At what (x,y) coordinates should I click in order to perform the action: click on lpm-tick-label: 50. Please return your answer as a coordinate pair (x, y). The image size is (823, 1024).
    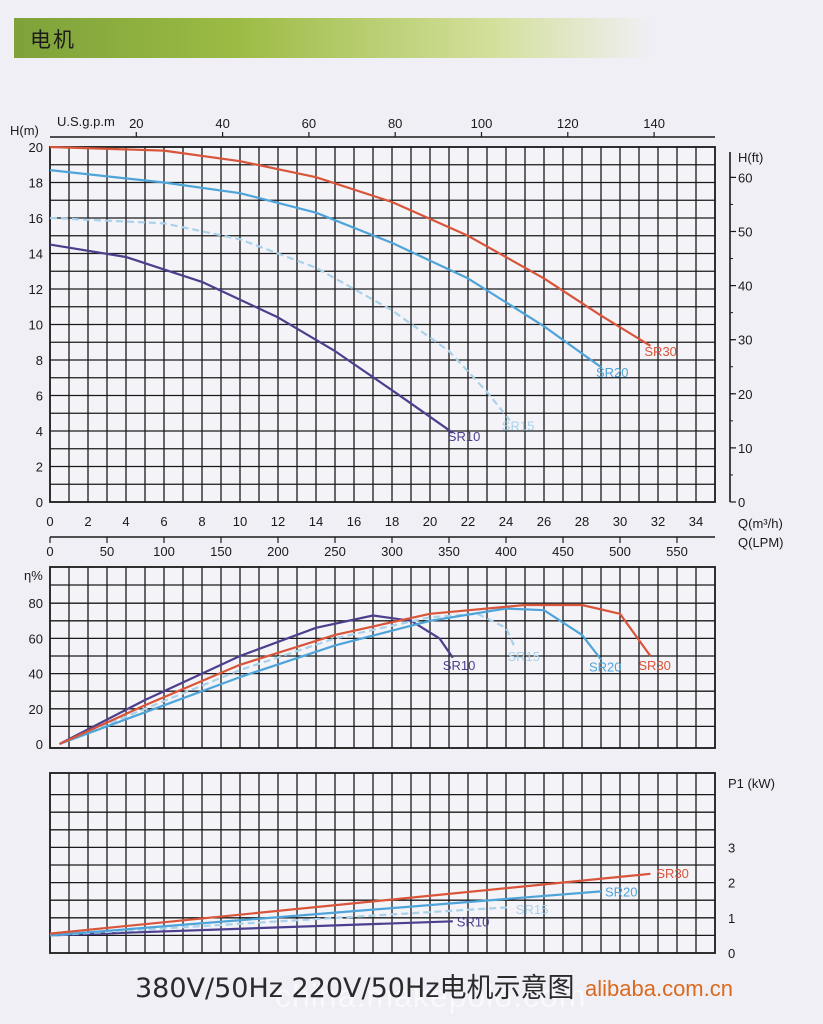
    Looking at the image, I should click on (107, 551).